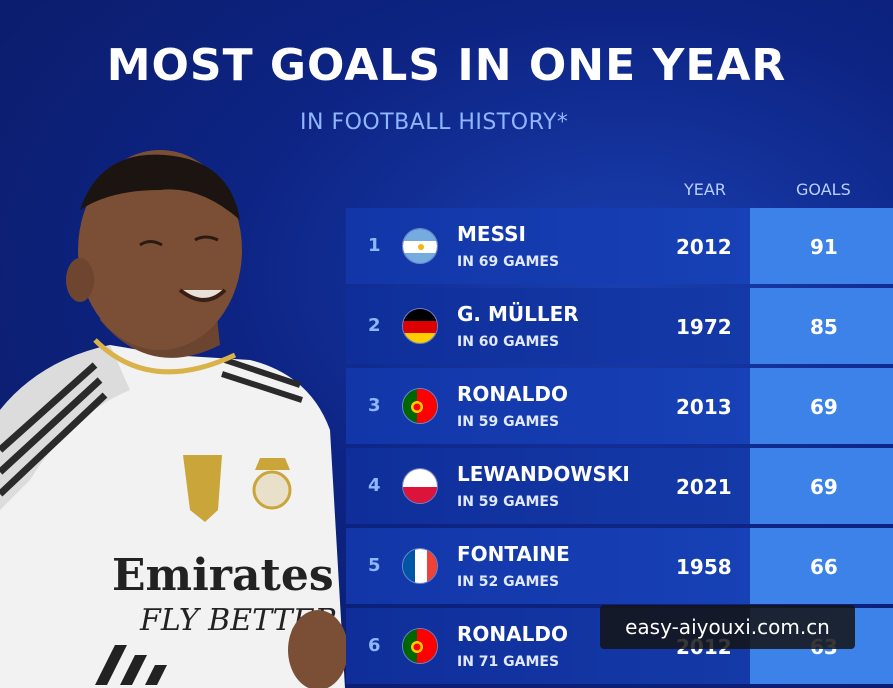  Describe the element at coordinates (508, 662) in the screenshot. I see `games-count: IN 71 GAMES` at that location.